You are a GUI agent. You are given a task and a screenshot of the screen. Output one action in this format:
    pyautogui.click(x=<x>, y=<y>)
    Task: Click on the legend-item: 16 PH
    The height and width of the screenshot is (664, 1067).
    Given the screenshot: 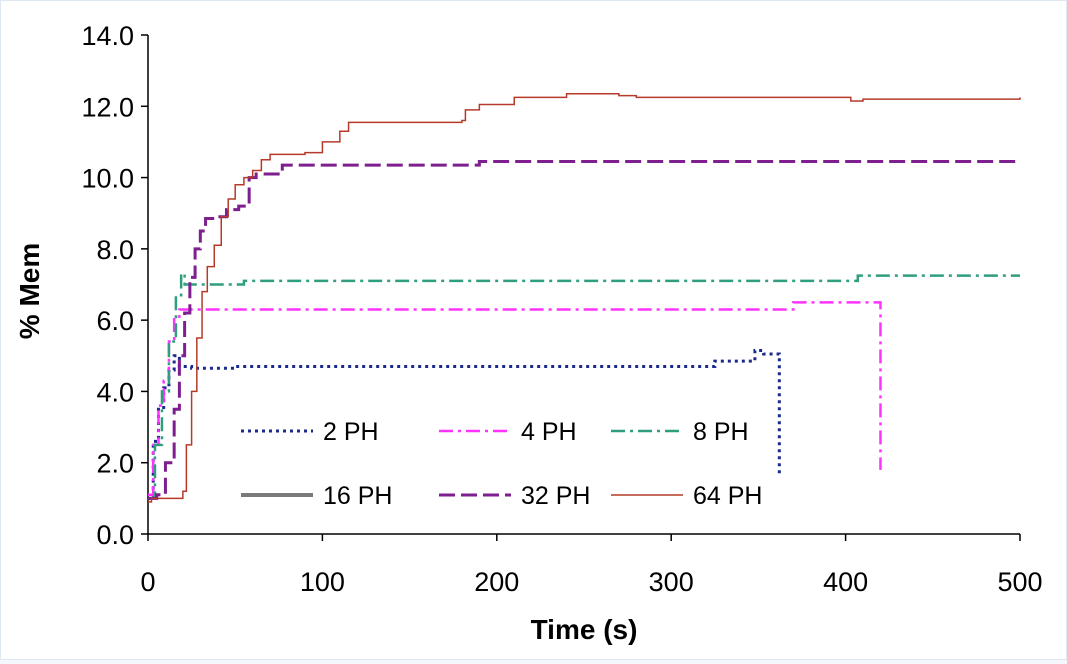 What is the action you would take?
    pyautogui.click(x=316, y=496)
    